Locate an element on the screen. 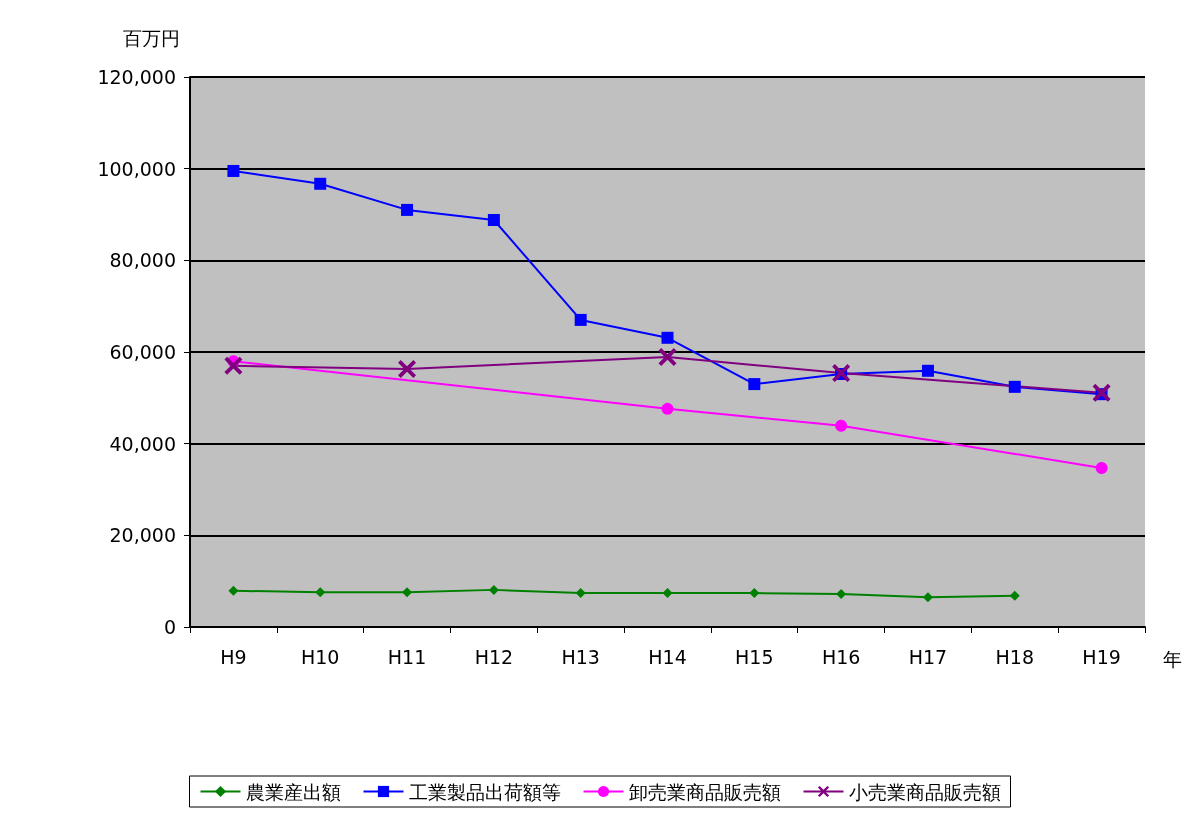 Image resolution: width=1200 pixels, height=815 pixels. x-tick-label: H11 is located at coordinates (407, 656).